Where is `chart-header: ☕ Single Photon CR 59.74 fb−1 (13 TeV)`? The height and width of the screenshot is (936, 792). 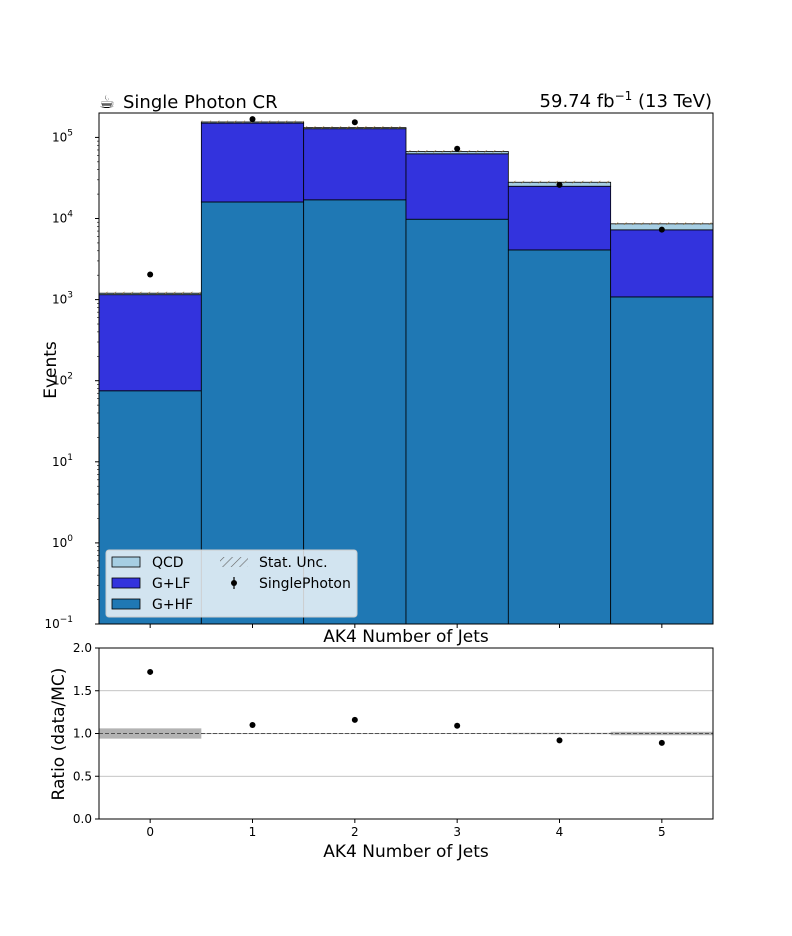 chart-header: ☕ Single Photon CR 59.74 fb−1 (13 TeV) is located at coordinates (405, 101).